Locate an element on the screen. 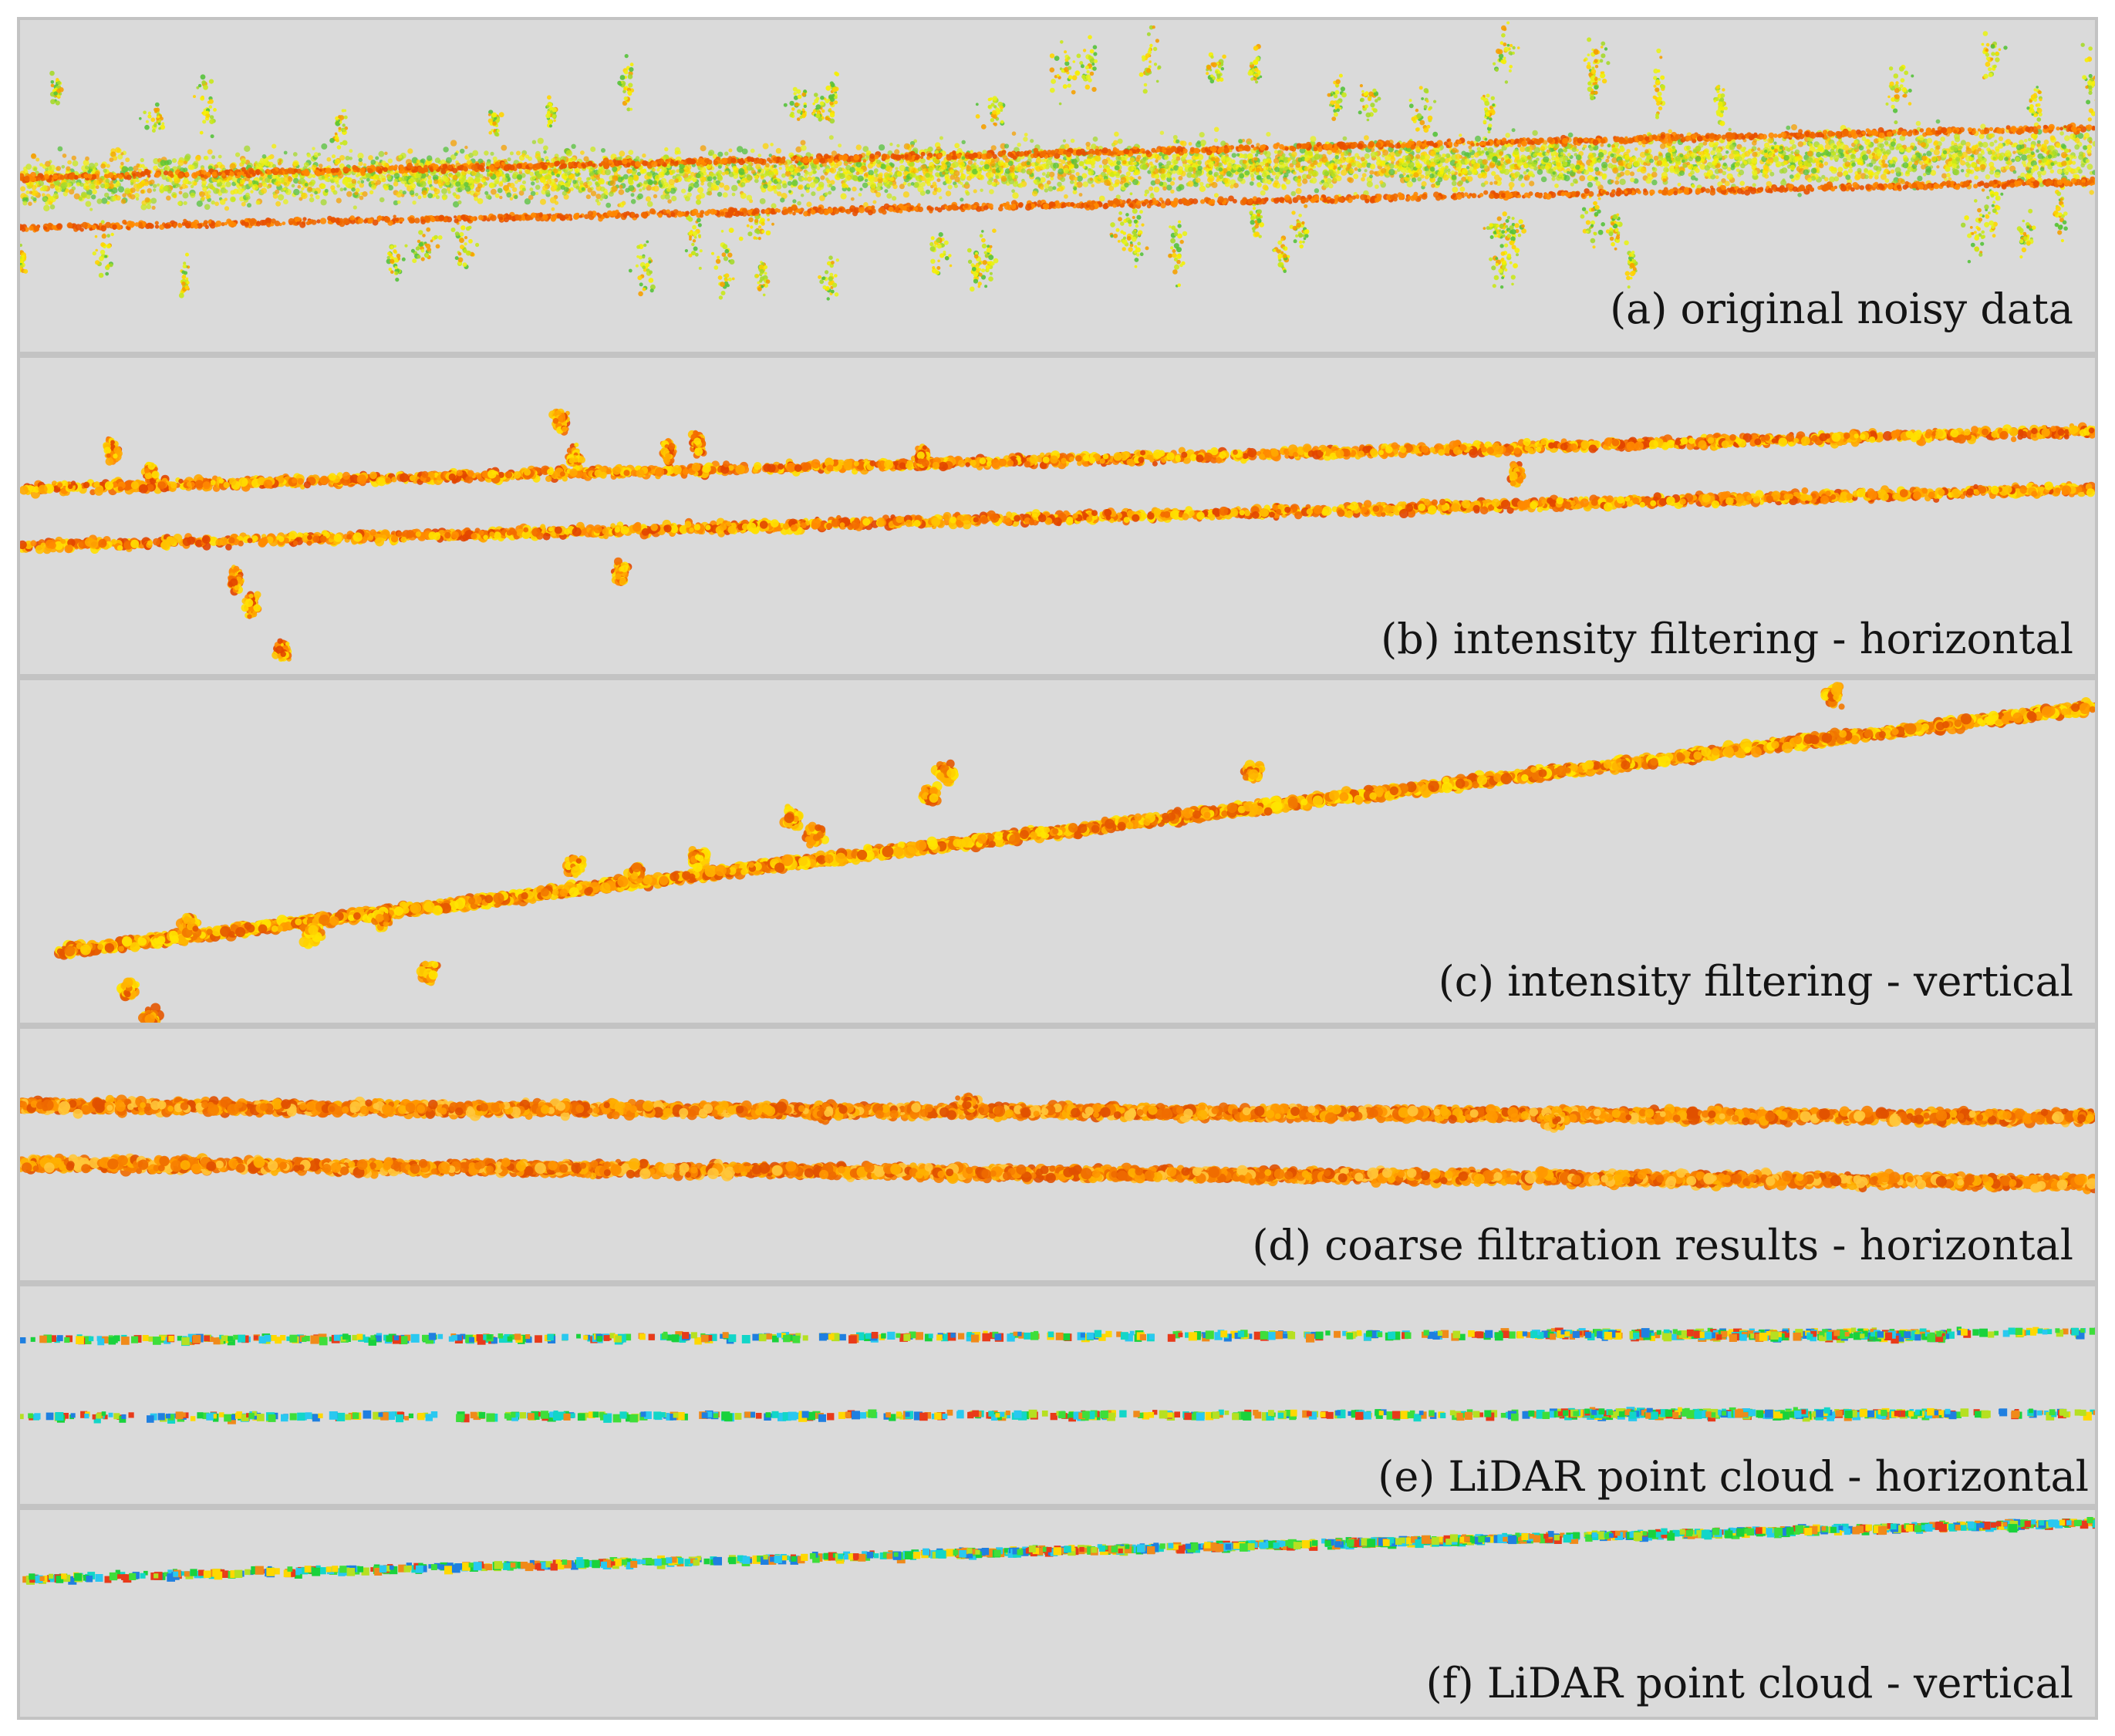  panel-f: (f) LiDAR point cloud - vertical is located at coordinates (1057, 1613).